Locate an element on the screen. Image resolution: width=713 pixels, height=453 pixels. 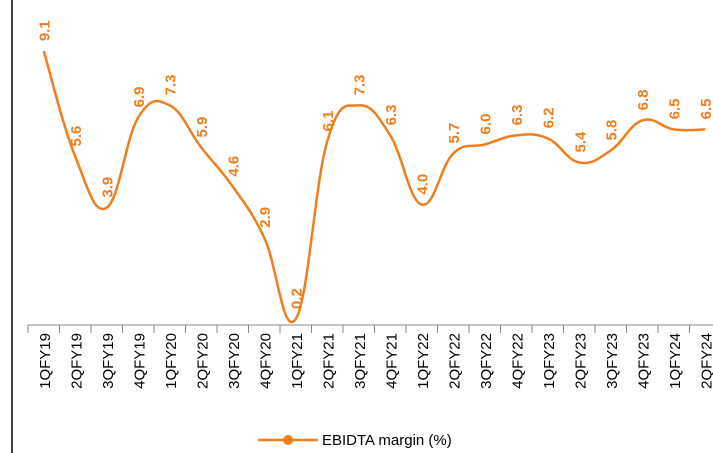
data-label: 5.9 is located at coordinates (202, 127).